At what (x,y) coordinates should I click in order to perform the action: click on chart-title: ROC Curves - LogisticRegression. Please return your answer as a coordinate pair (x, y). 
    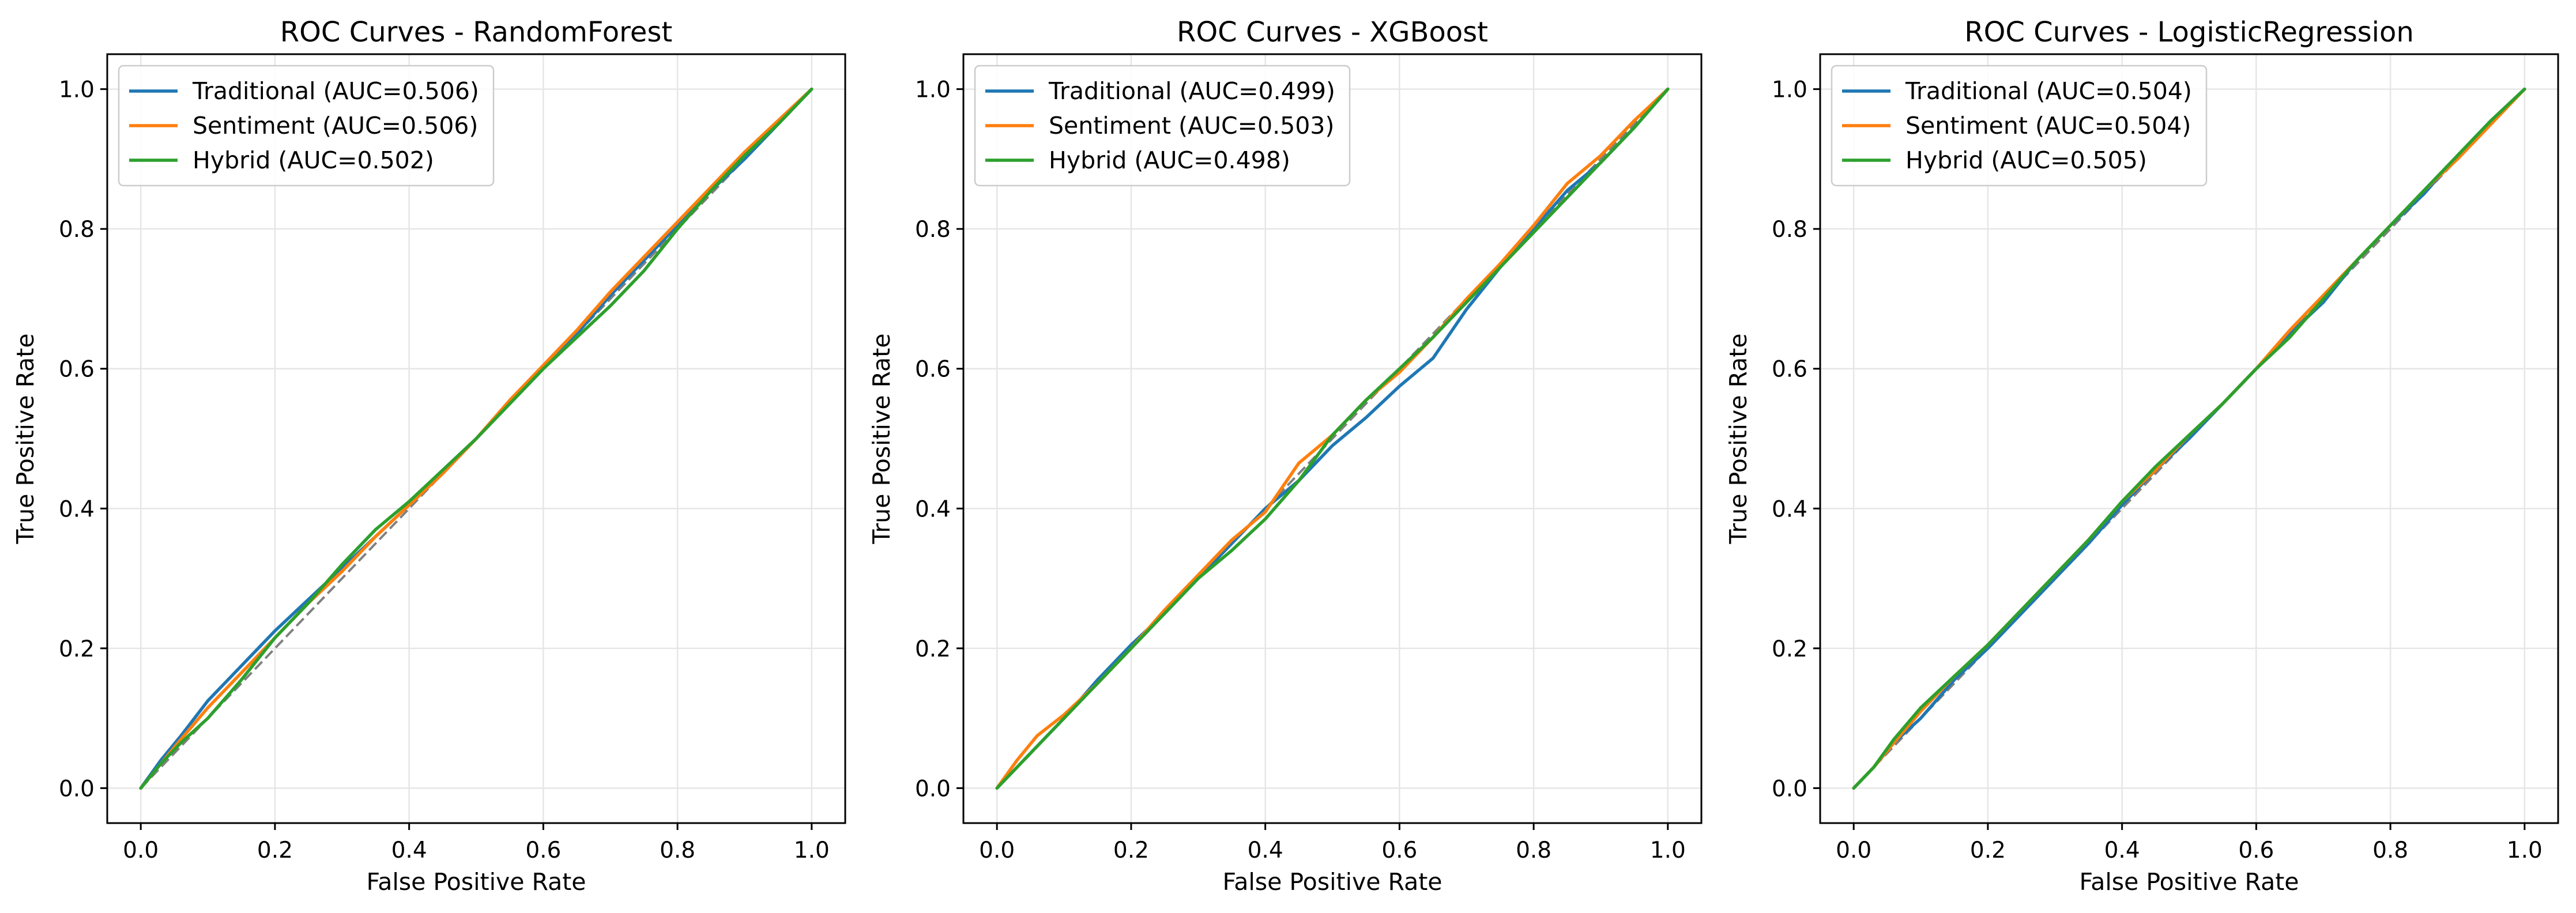
    Looking at the image, I should click on (2189, 32).